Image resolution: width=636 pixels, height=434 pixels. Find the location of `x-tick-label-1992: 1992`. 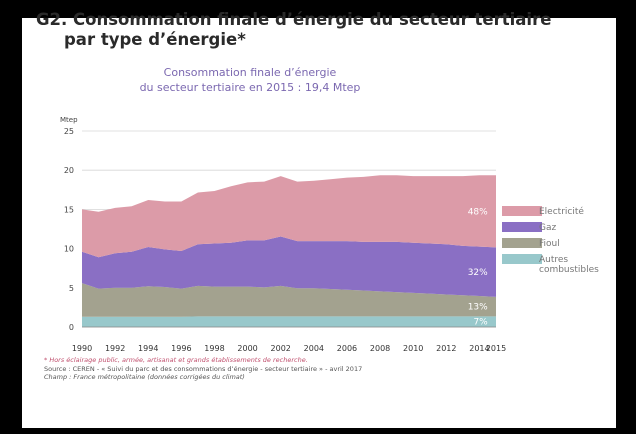

x-tick-label-1992: 1992 is located at coordinates (115, 348).